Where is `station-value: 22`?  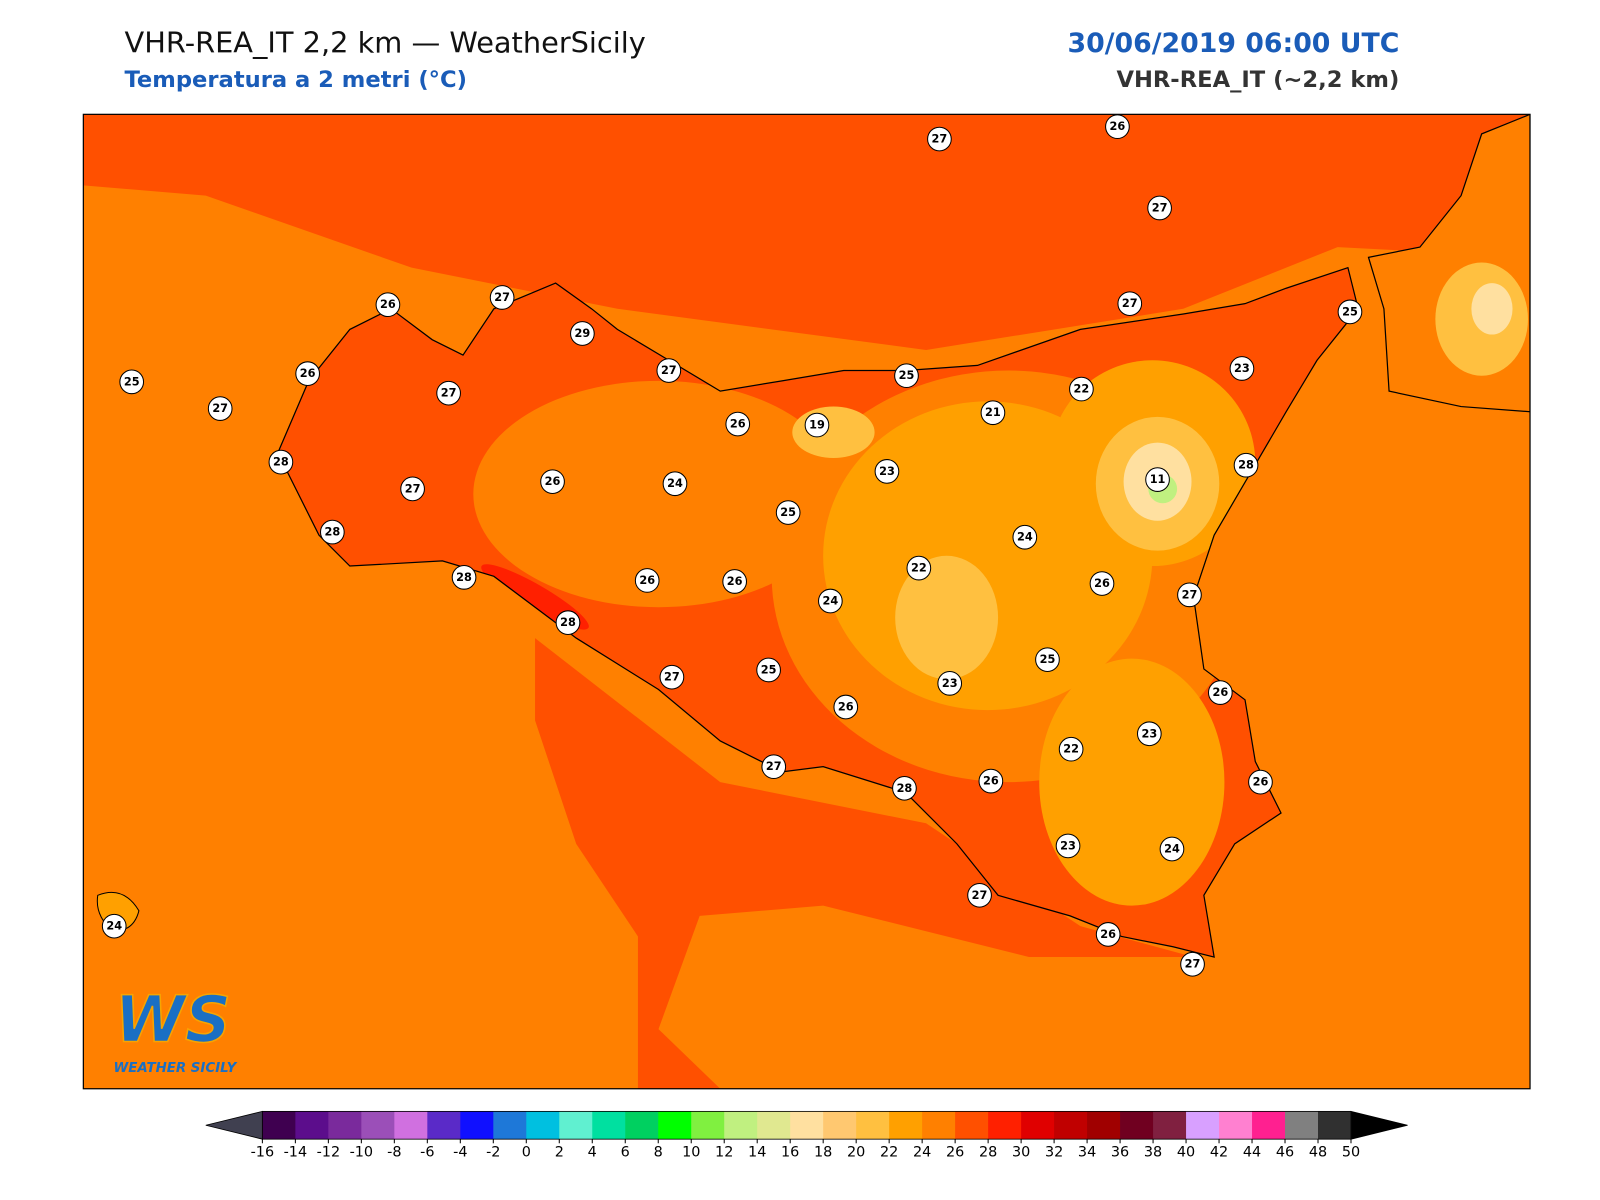 station-value: 22 is located at coordinates (1082, 389).